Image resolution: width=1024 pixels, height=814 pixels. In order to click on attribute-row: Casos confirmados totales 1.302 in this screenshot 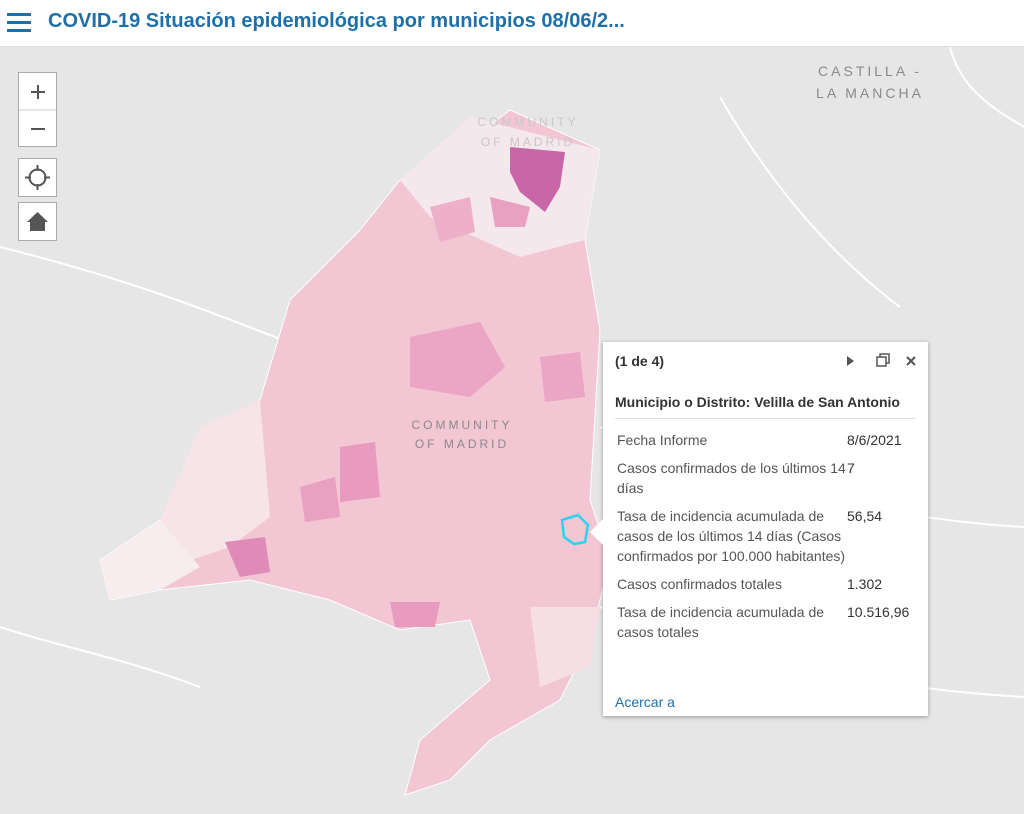, I will do `click(767, 584)`.